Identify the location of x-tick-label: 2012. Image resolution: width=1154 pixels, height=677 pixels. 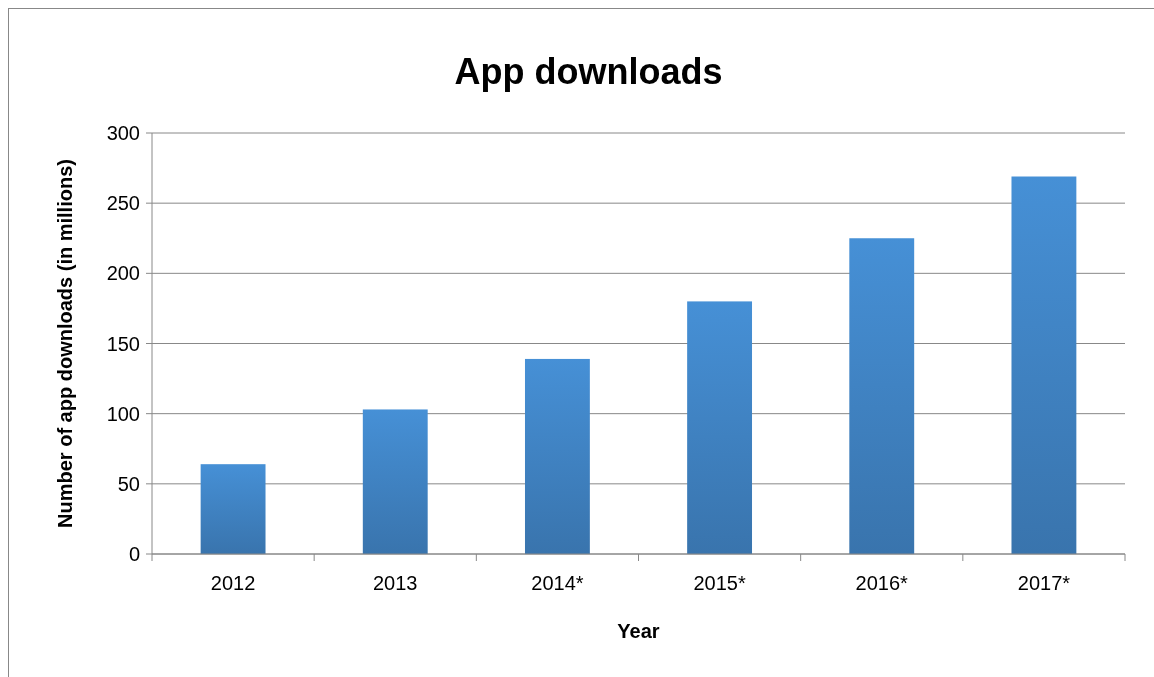
(233, 583).